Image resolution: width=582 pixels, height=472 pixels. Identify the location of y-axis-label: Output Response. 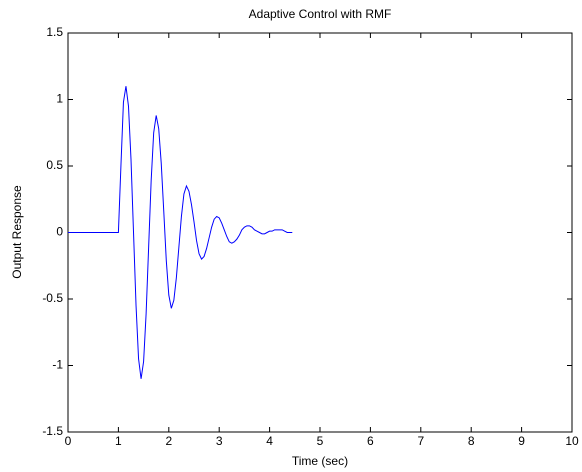
(17, 232).